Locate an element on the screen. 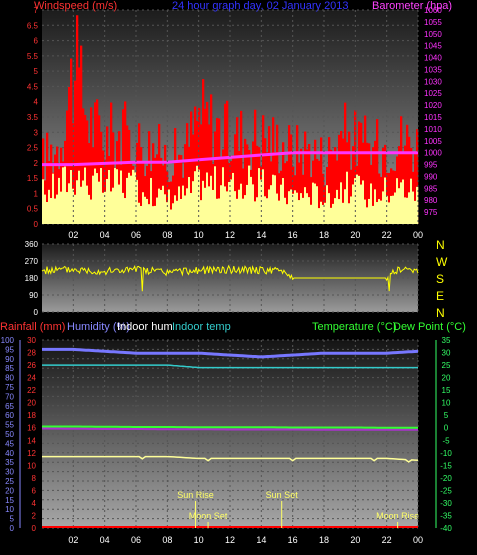  wind-tick-label: 4 is located at coordinates (36, 102).